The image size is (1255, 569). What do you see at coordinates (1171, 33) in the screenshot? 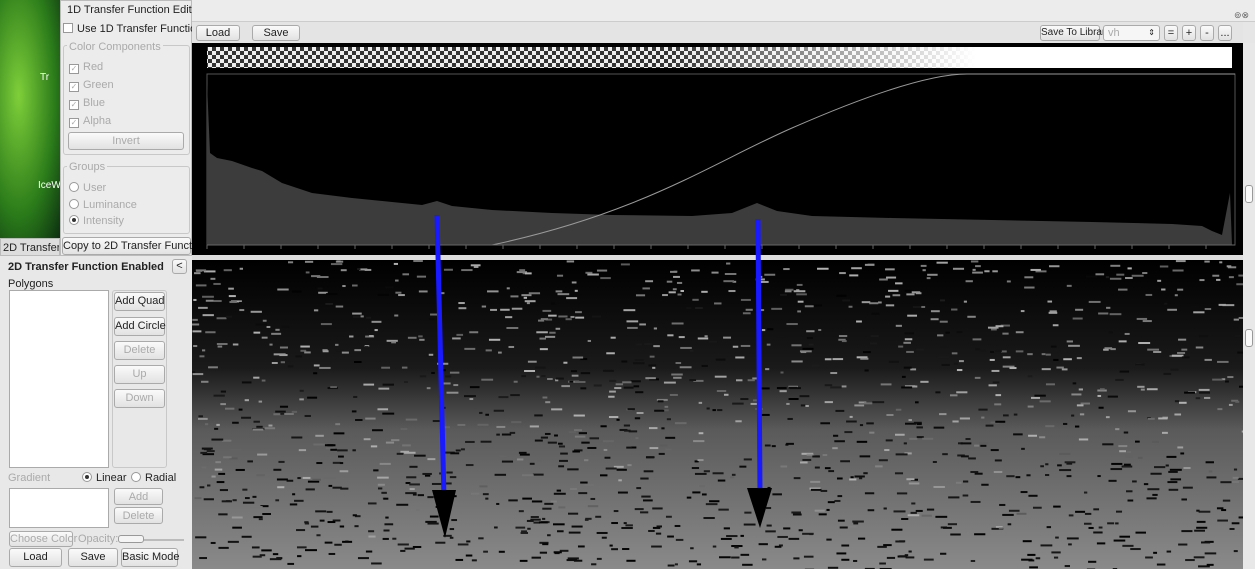
I see `toolbar-button: =` at bounding box center [1171, 33].